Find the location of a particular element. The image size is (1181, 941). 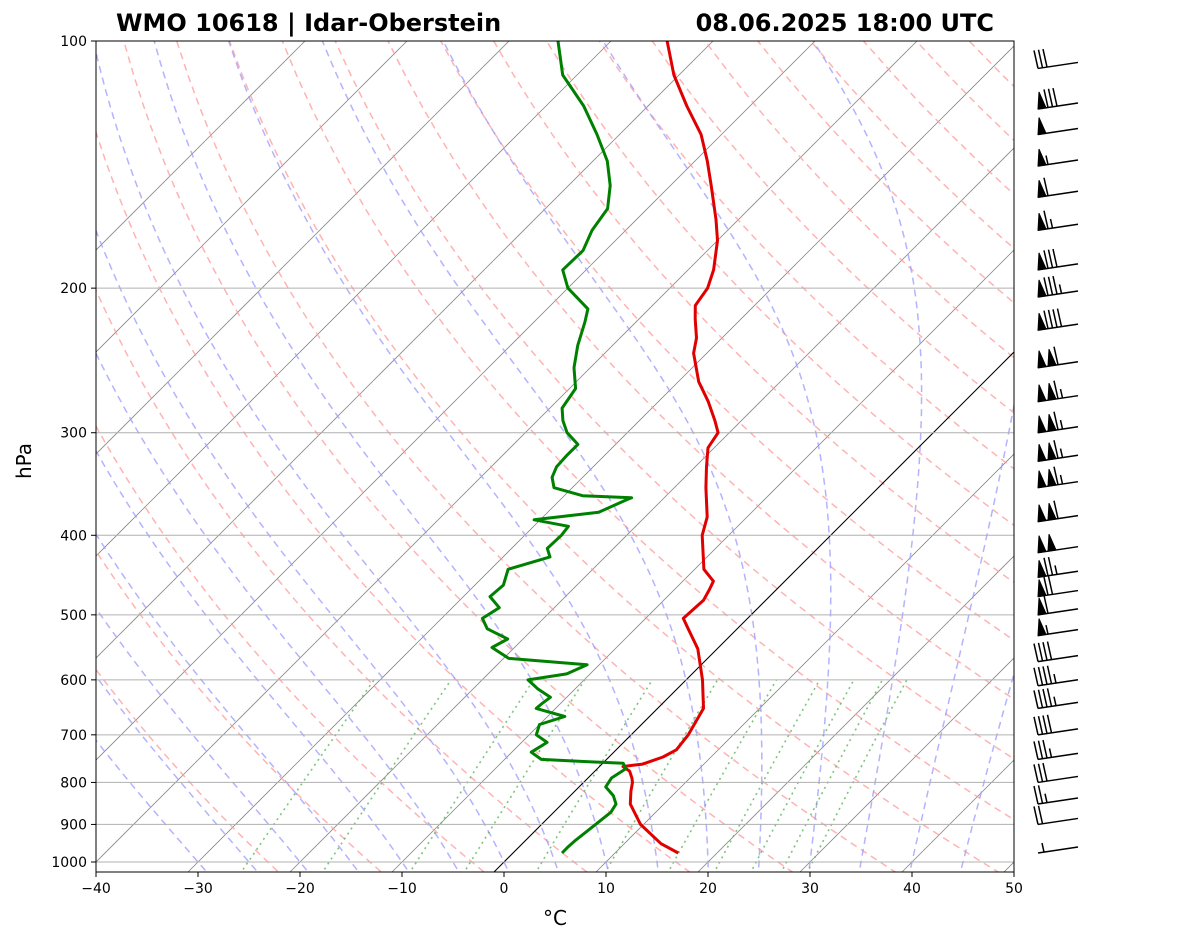

x-axis-label: °C is located at coordinates (555, 918).